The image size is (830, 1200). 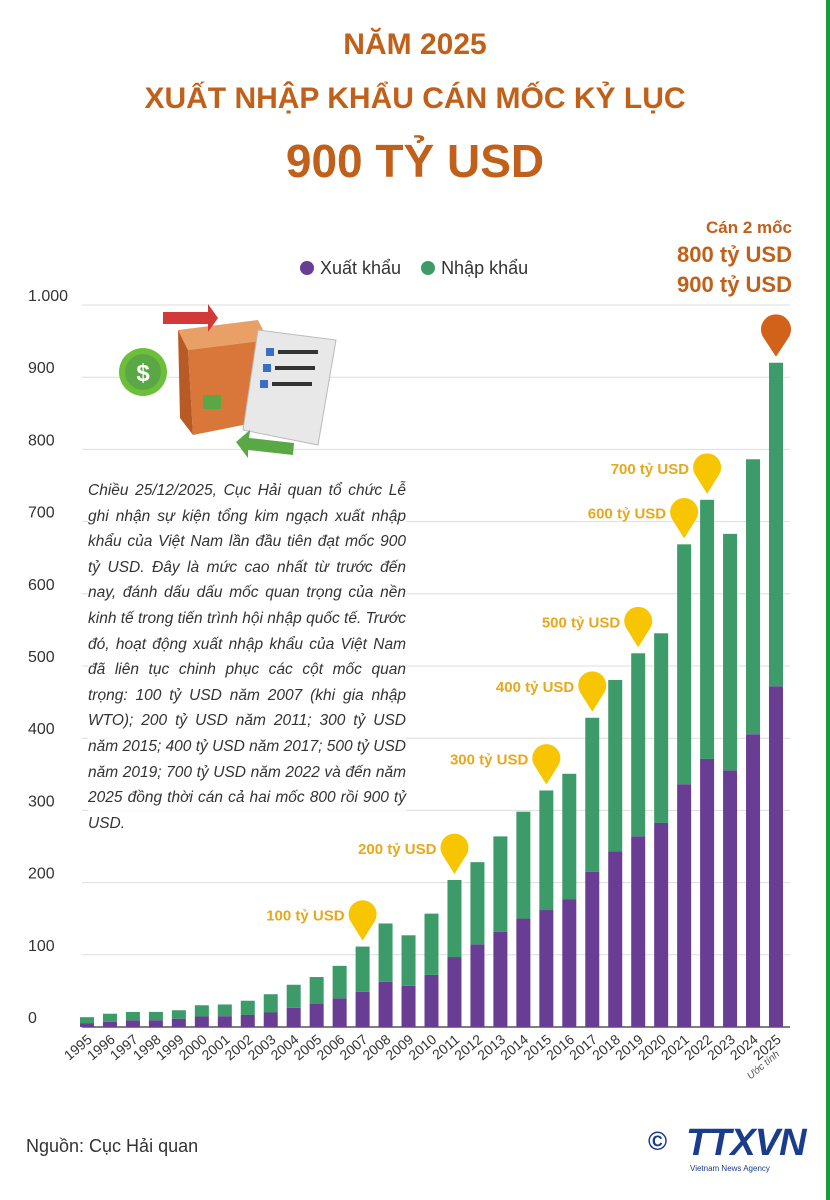 I want to click on milestone-label: 600 tỷ USD, so click(x=627, y=513).